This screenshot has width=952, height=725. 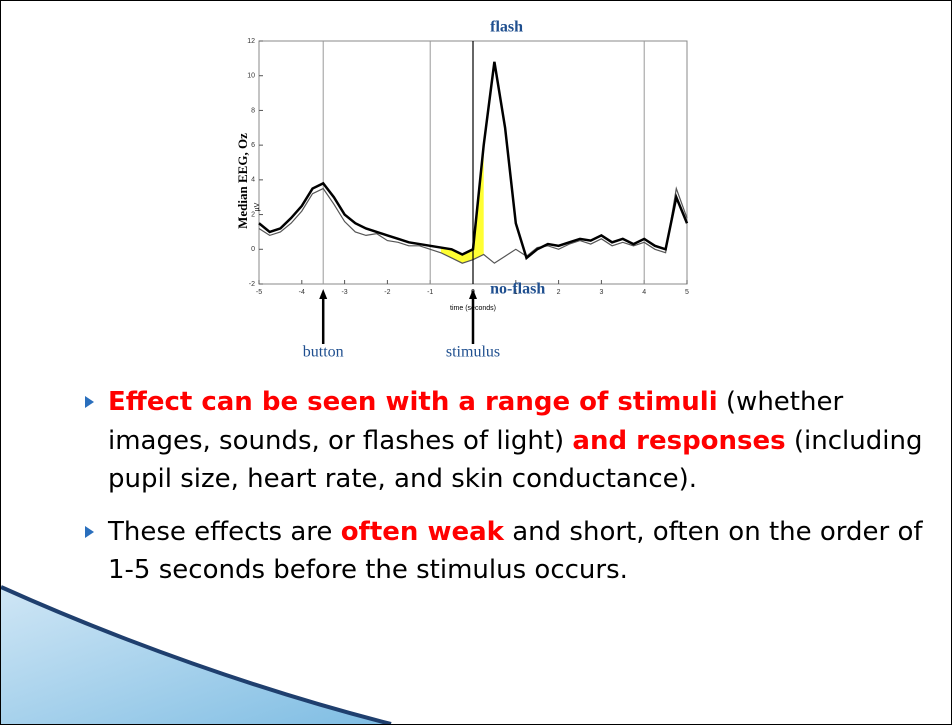 What do you see at coordinates (253, 110) in the screenshot?
I see `y-tick-label: 8` at bounding box center [253, 110].